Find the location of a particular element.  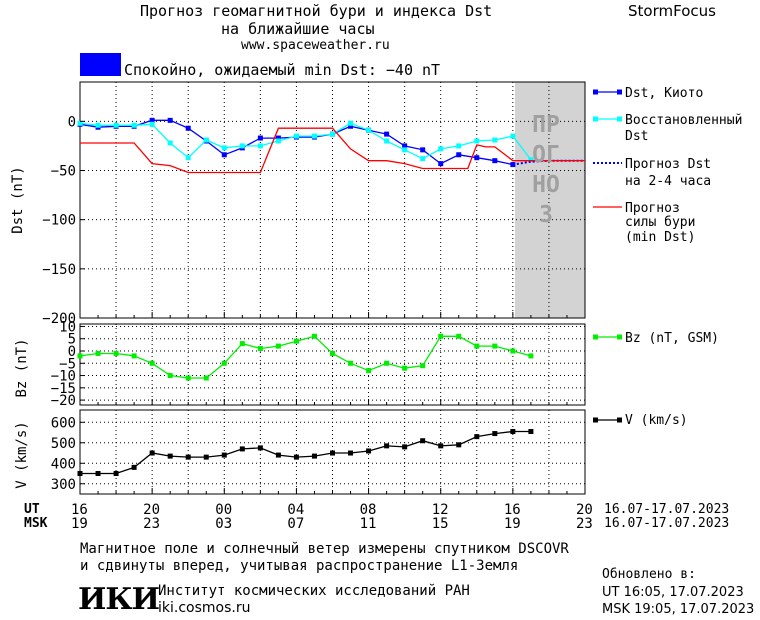

brand-name: StormFocus is located at coordinates (672, 11).